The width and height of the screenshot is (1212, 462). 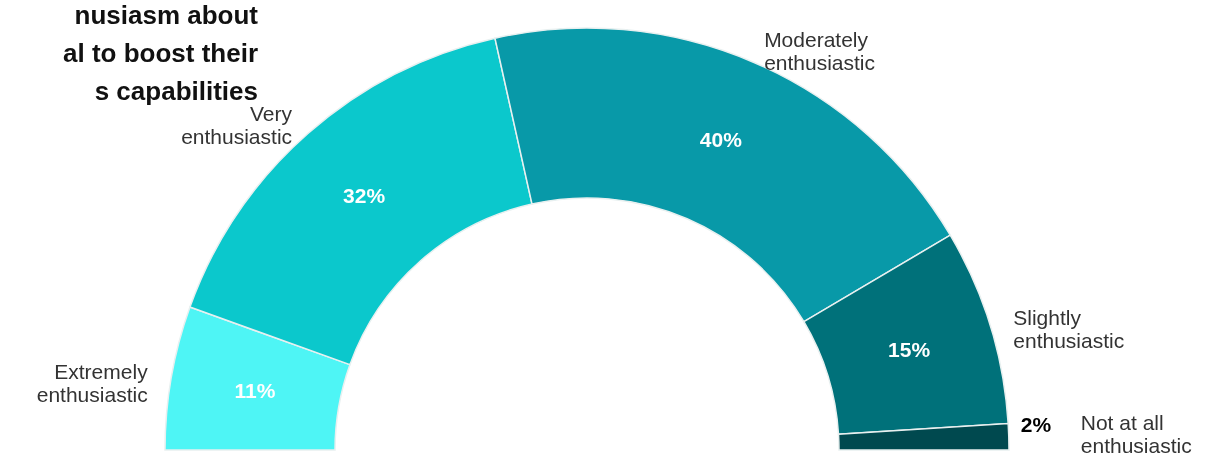 I want to click on data-label: 40%, so click(x=721, y=139).